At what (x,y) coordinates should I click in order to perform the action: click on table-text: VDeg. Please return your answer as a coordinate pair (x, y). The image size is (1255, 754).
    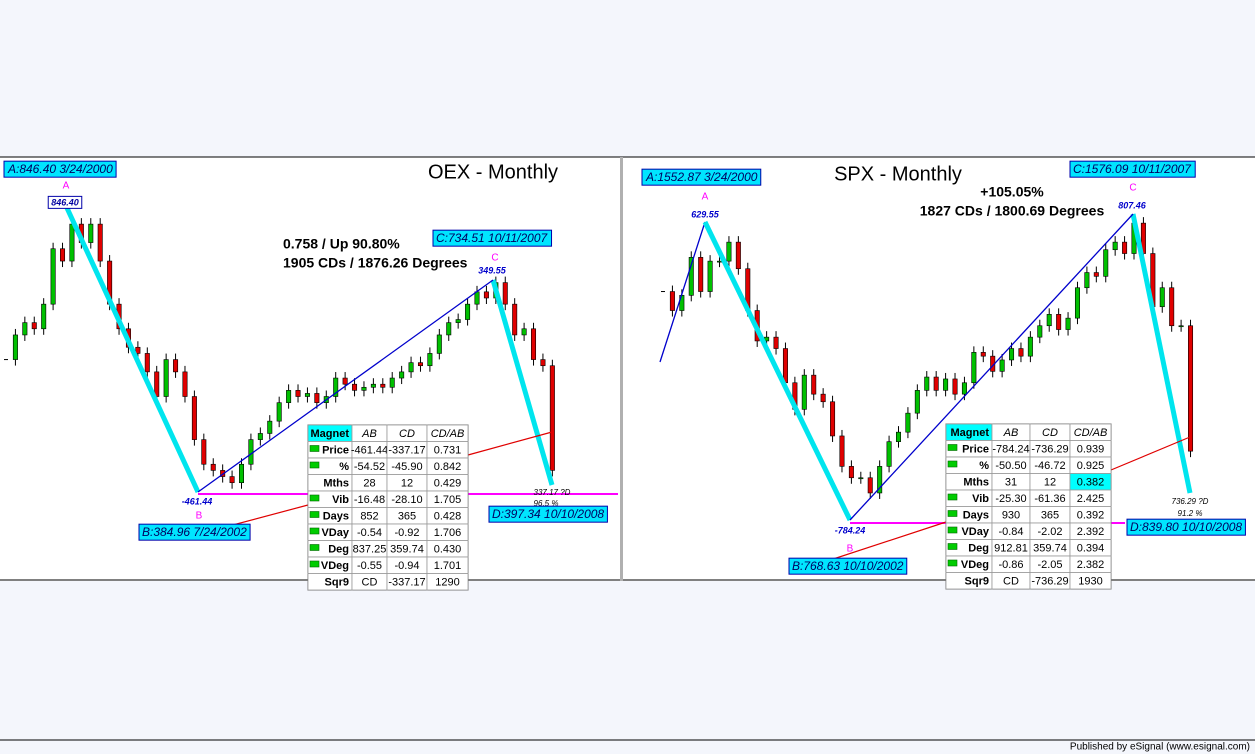
    Looking at the image, I should click on (975, 565).